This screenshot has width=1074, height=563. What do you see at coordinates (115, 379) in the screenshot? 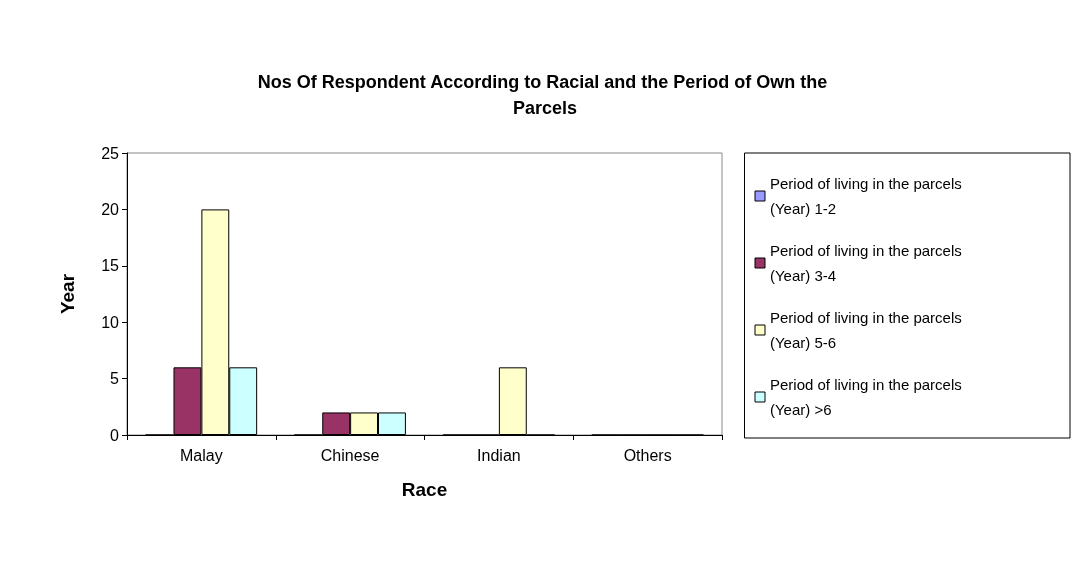
I see `y-tick-label: 5` at bounding box center [115, 379].